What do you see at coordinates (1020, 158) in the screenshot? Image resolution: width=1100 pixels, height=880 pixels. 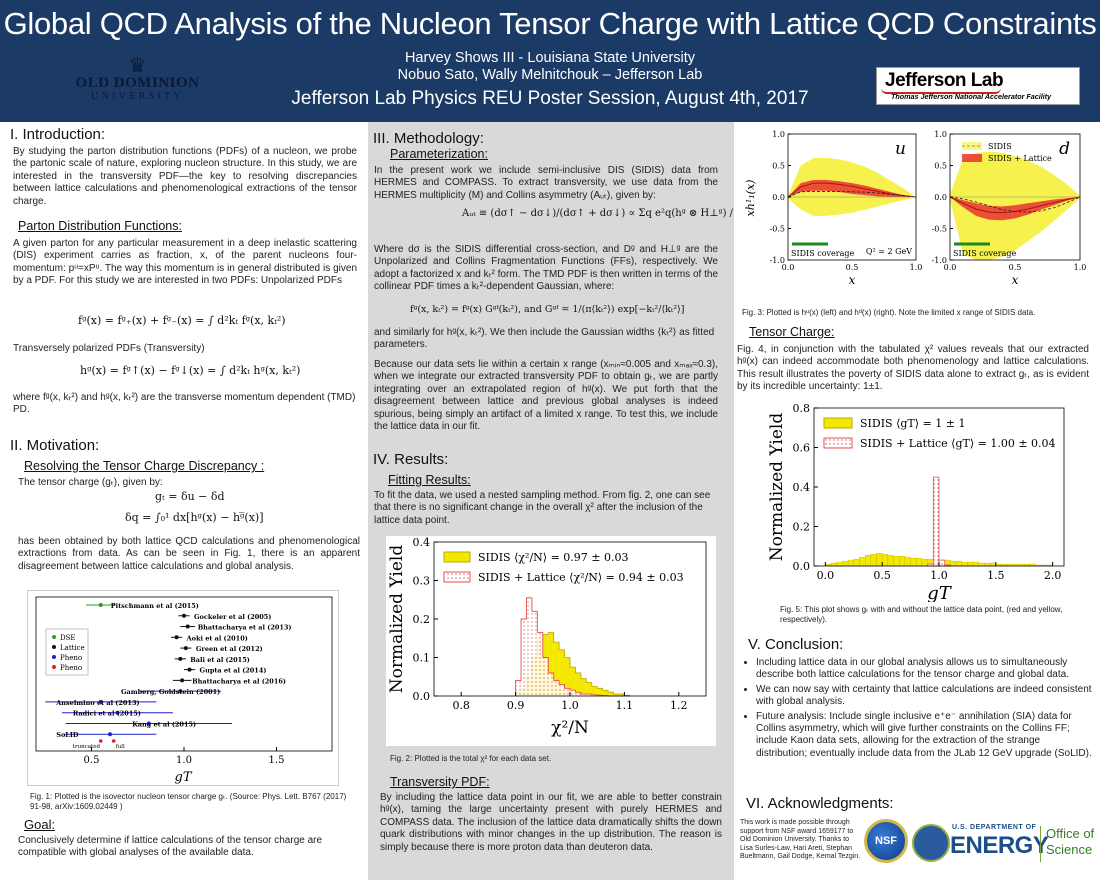 I see `fig3-legend-label-lattice: SIDIS + Lattice` at bounding box center [1020, 158].